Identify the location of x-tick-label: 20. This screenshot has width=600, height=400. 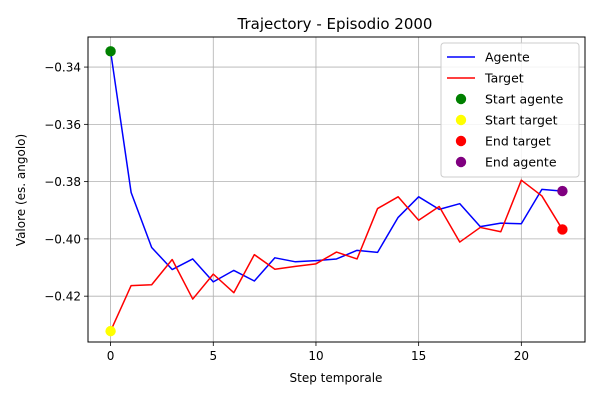
(521, 356).